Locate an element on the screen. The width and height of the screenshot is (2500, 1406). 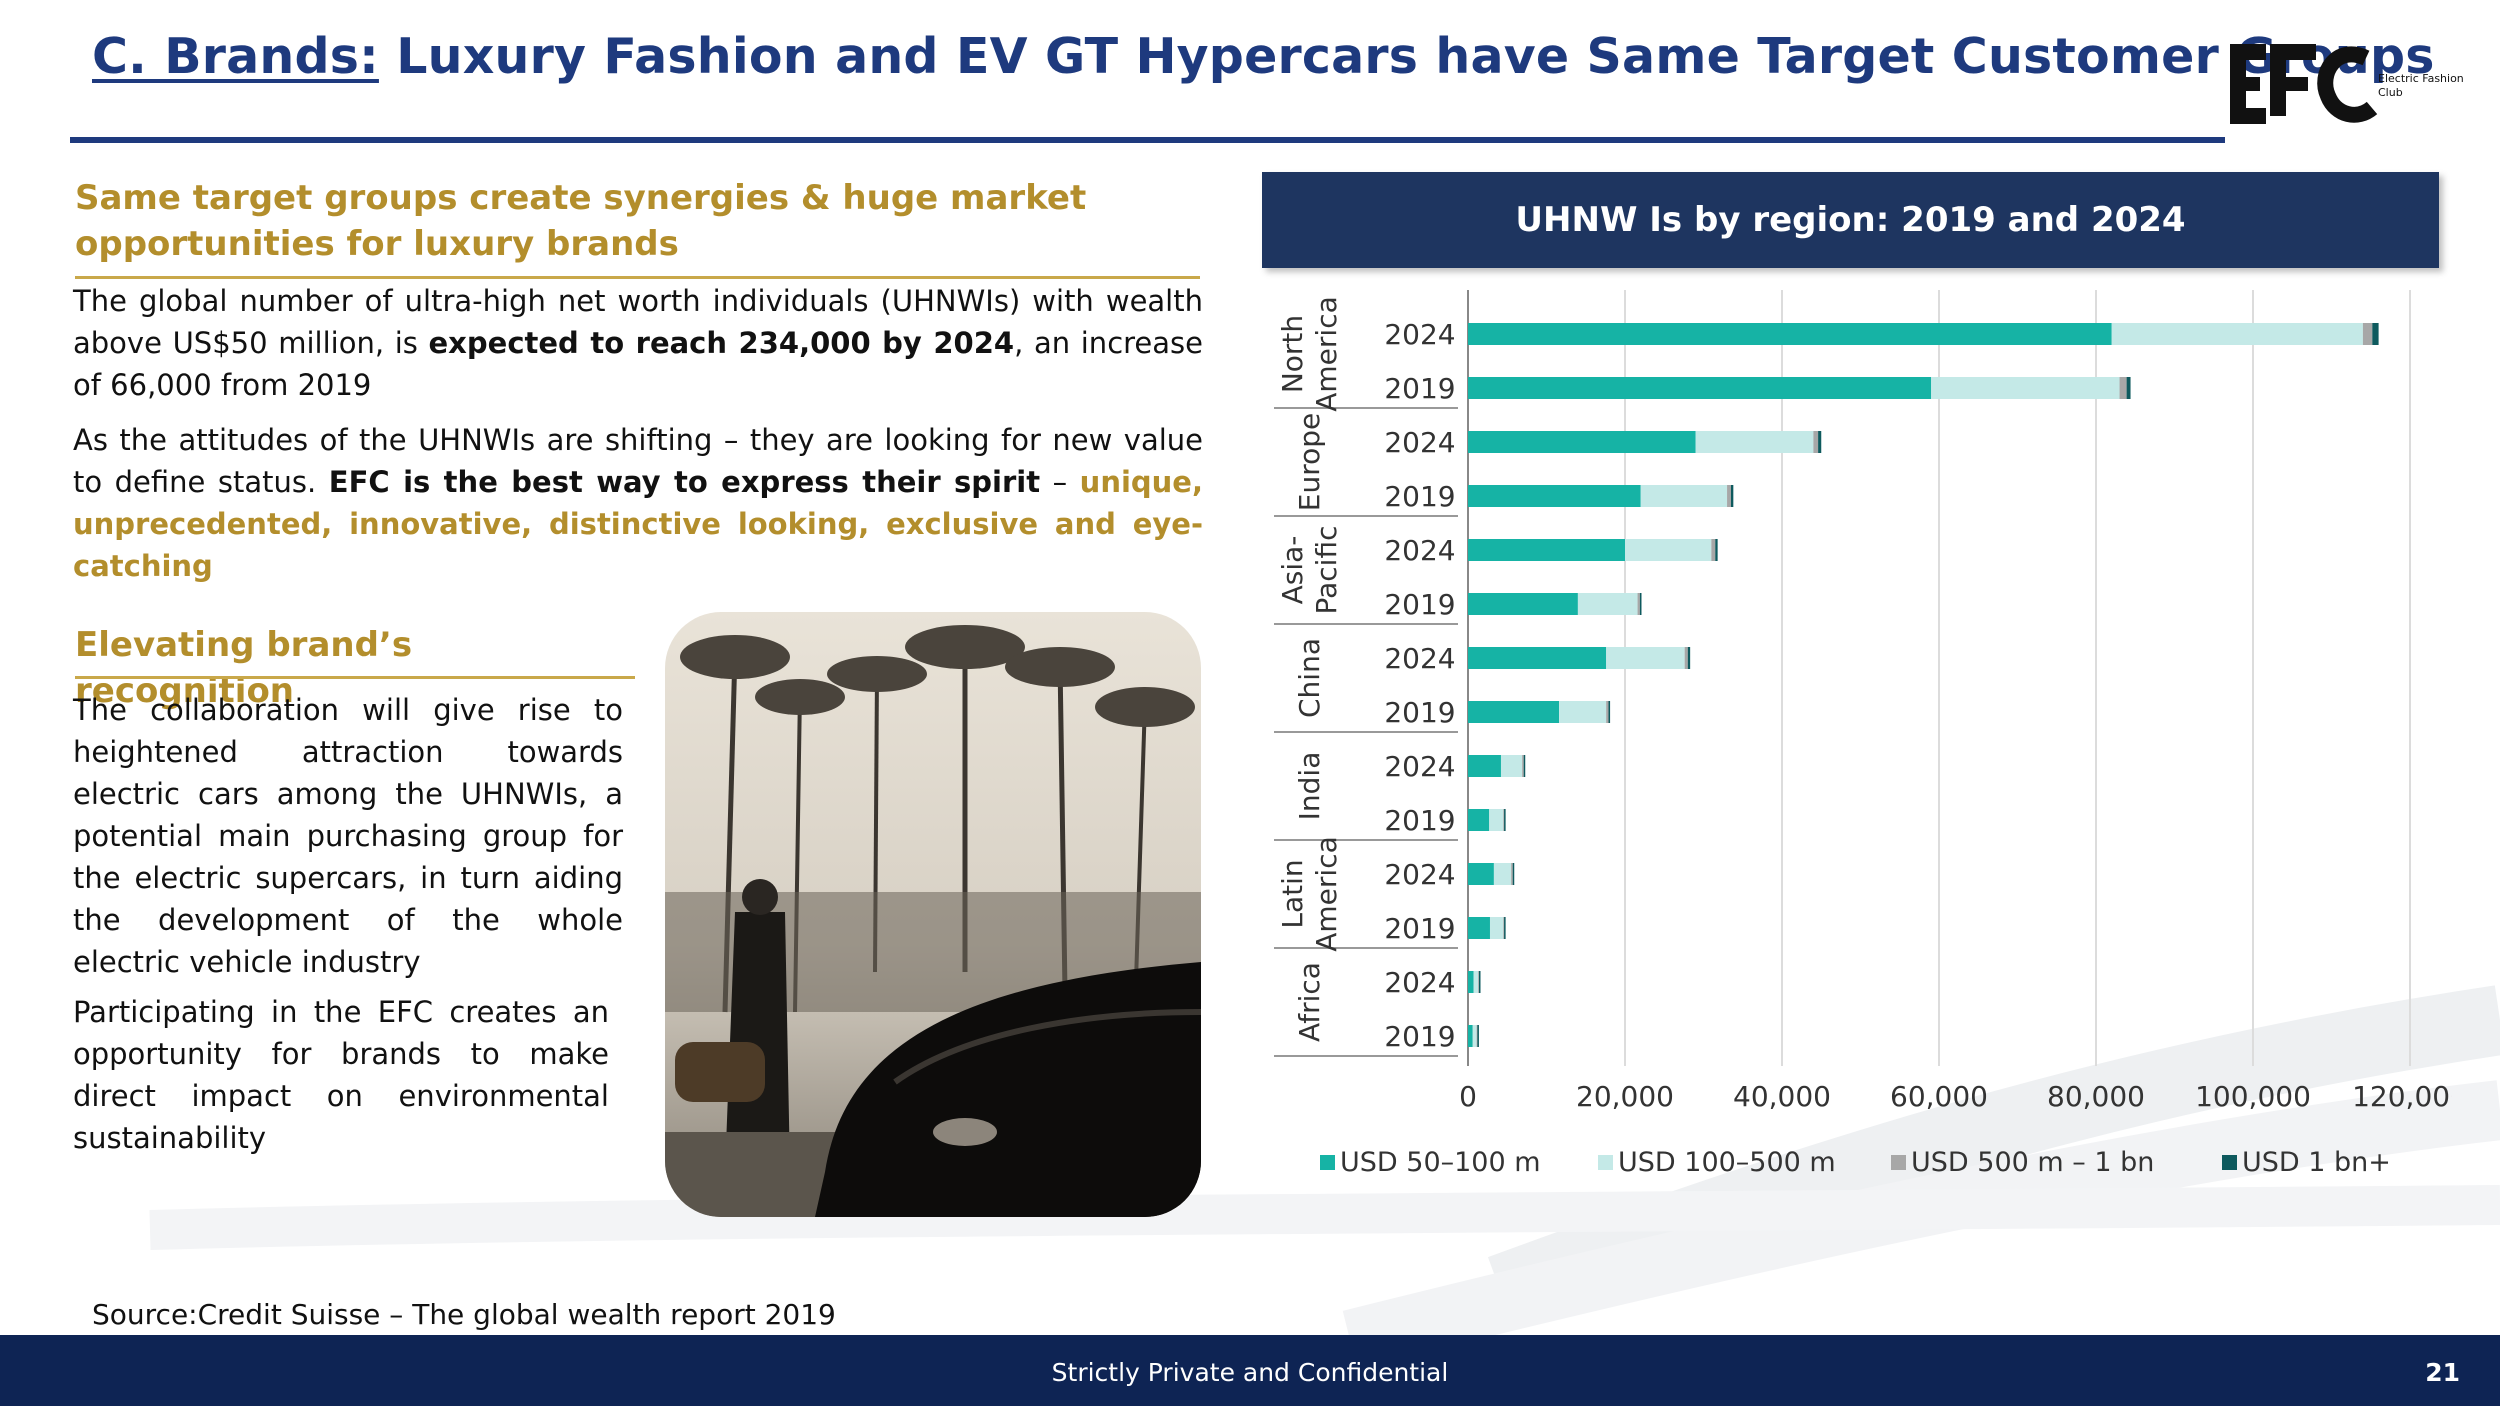
x-tick-label: 120,000 is located at coordinates (2402, 1096).